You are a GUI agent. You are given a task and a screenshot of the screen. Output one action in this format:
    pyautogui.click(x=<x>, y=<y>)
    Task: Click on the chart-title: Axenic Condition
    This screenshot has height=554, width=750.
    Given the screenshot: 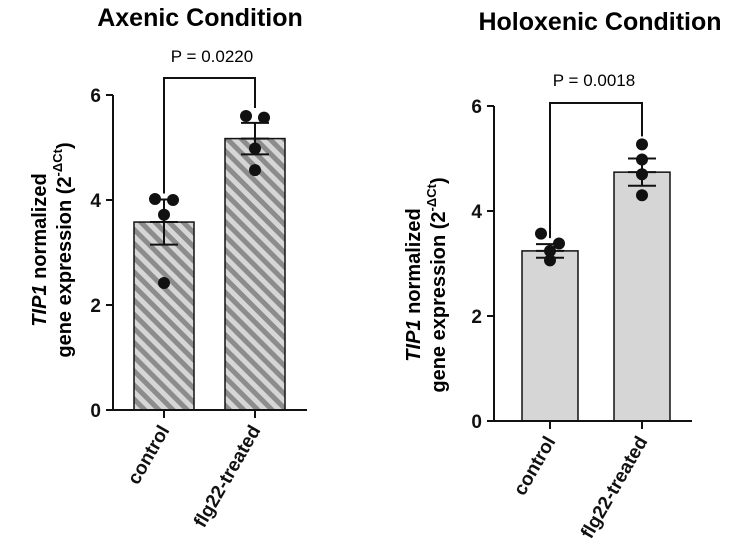 What is the action you would take?
    pyautogui.click(x=200, y=18)
    